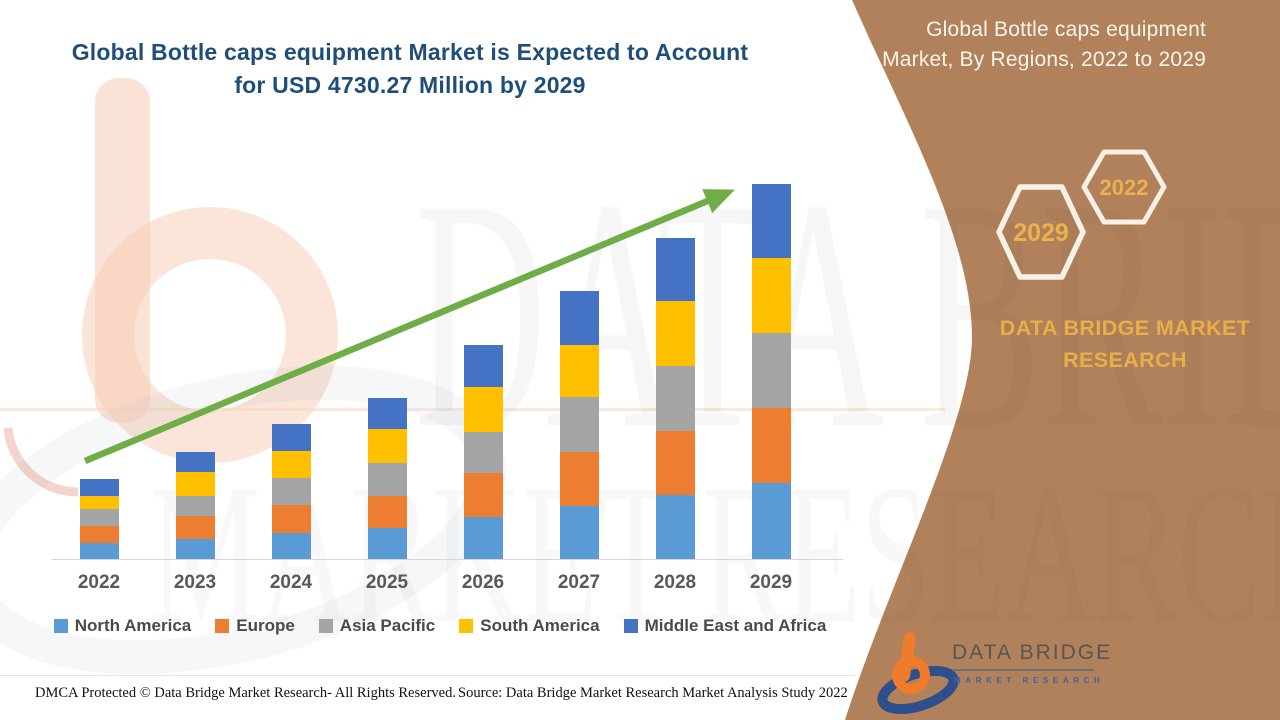  Describe the element at coordinates (291, 519) in the screenshot. I see `bar-2024-segment-europe` at that location.